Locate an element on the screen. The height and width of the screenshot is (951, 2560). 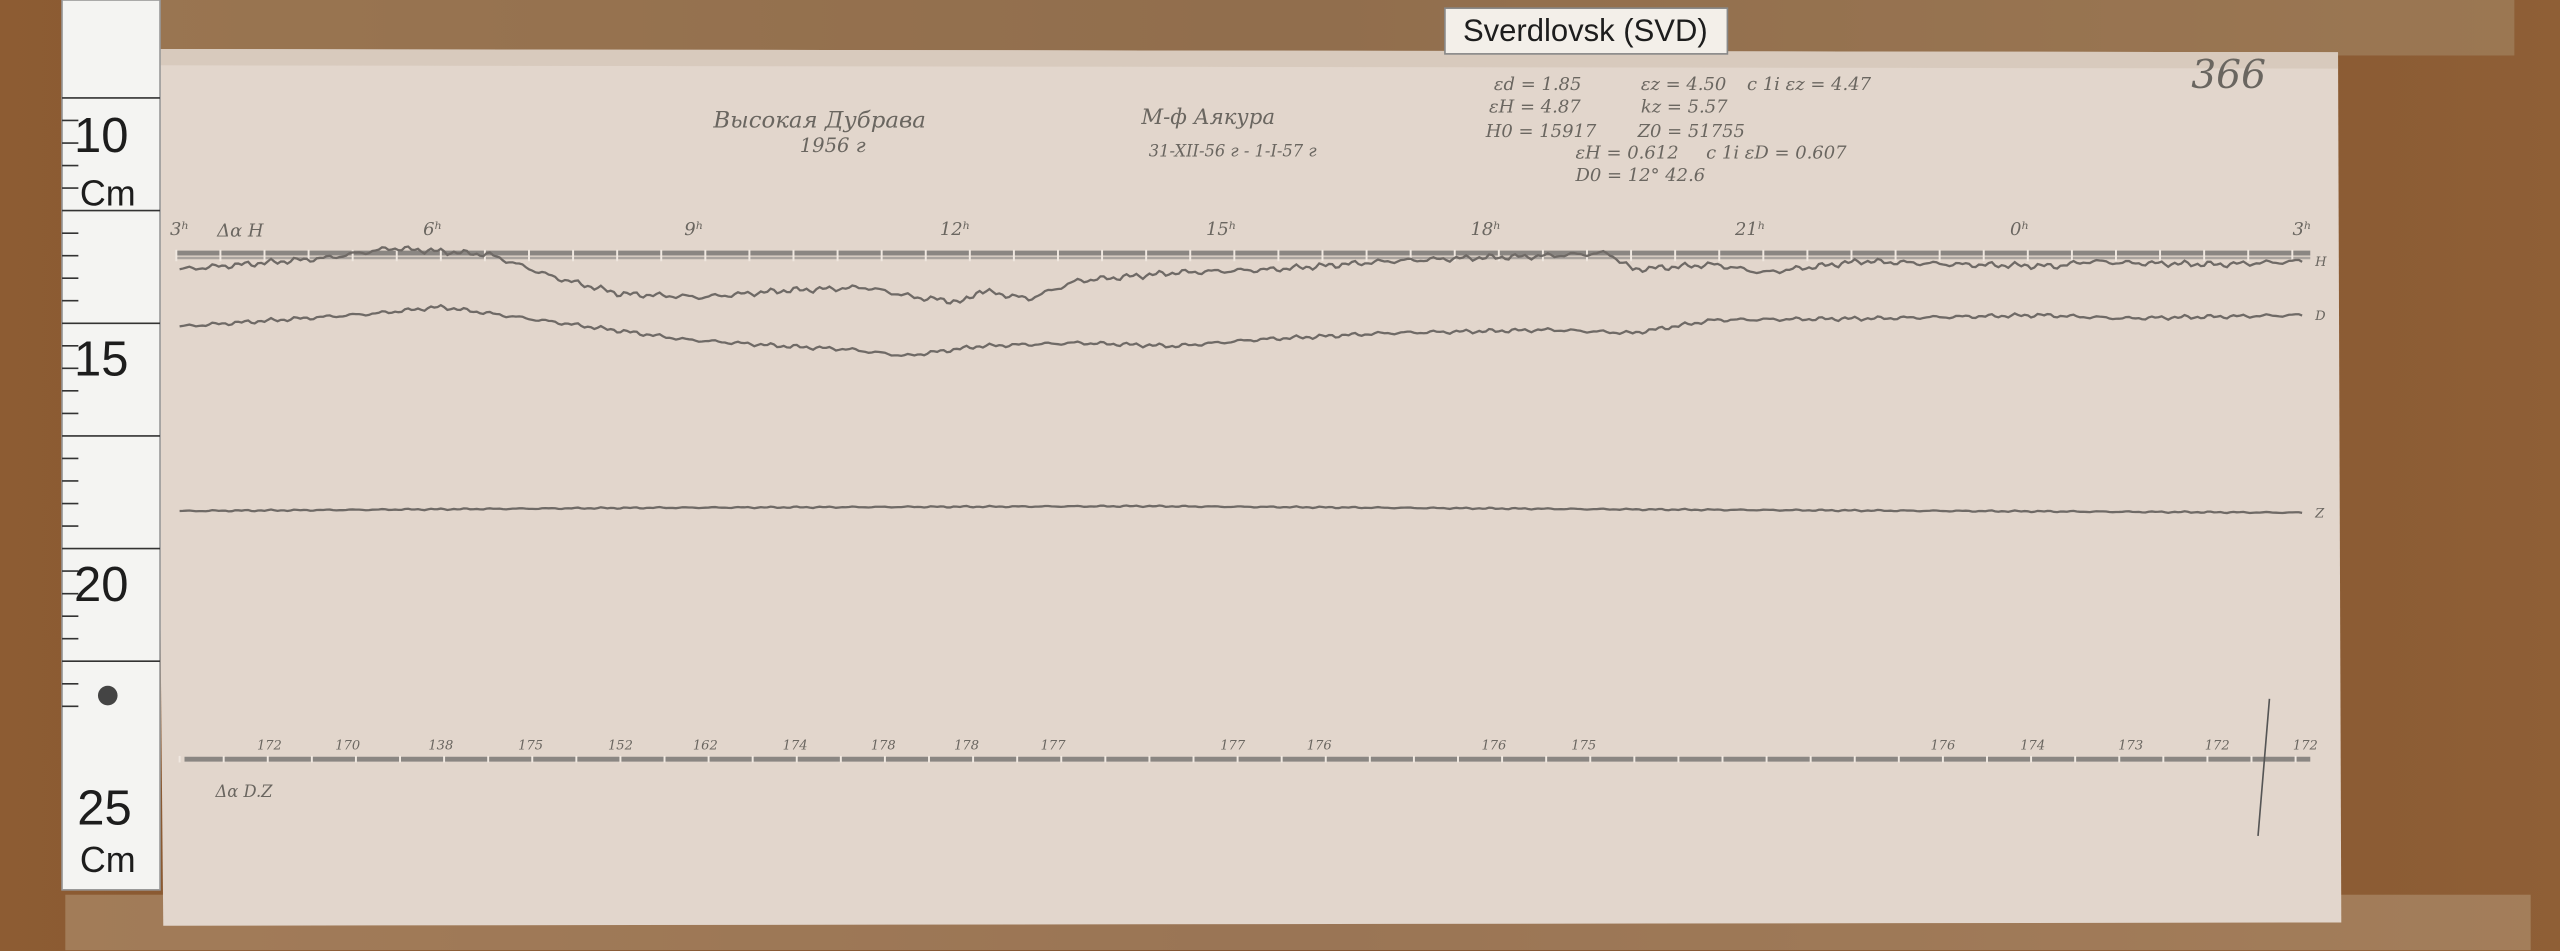
paper-edge is located at coordinates (1247, 58).